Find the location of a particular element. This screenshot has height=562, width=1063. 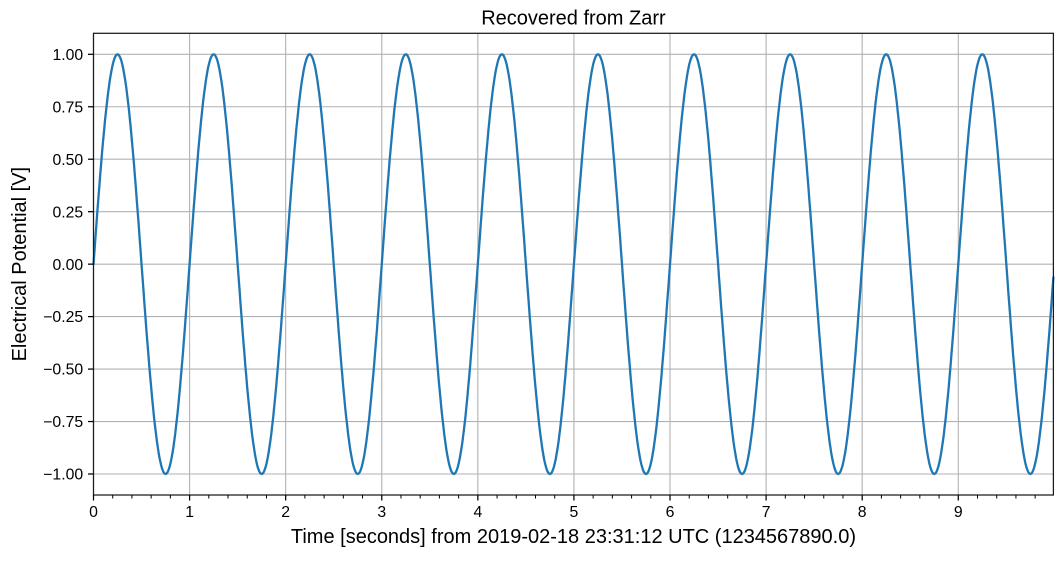

svg-text: 2 is located at coordinates (285, 512).